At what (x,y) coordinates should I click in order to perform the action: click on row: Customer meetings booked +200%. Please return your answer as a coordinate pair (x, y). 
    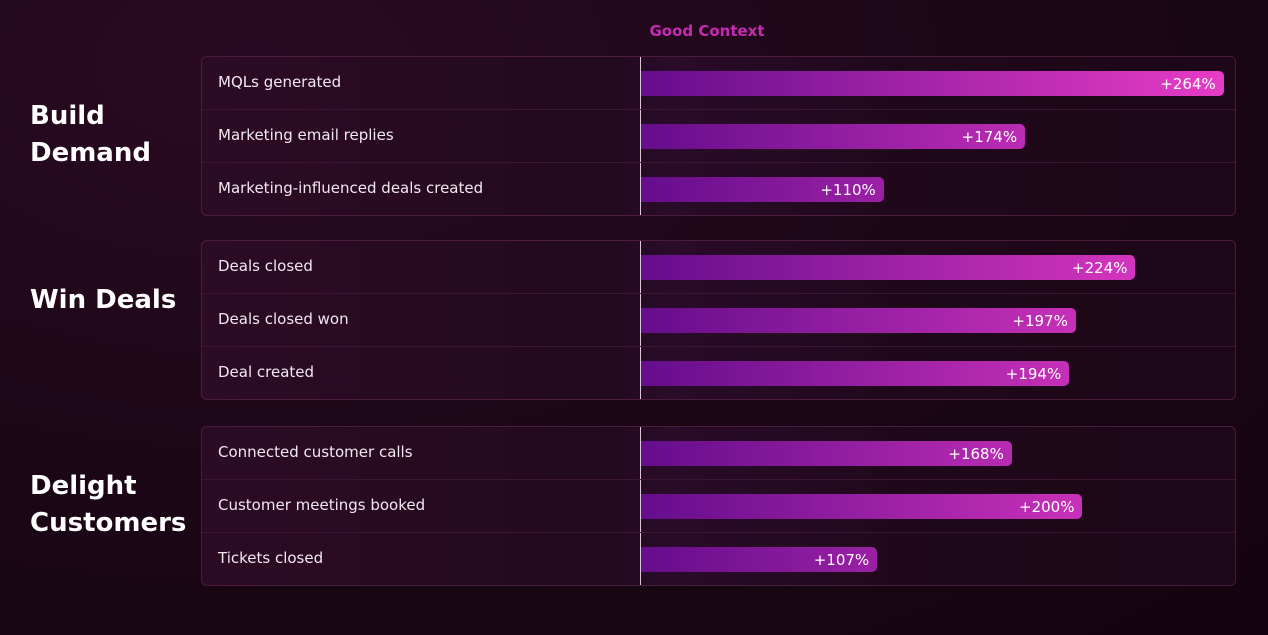
    Looking at the image, I should click on (718, 506).